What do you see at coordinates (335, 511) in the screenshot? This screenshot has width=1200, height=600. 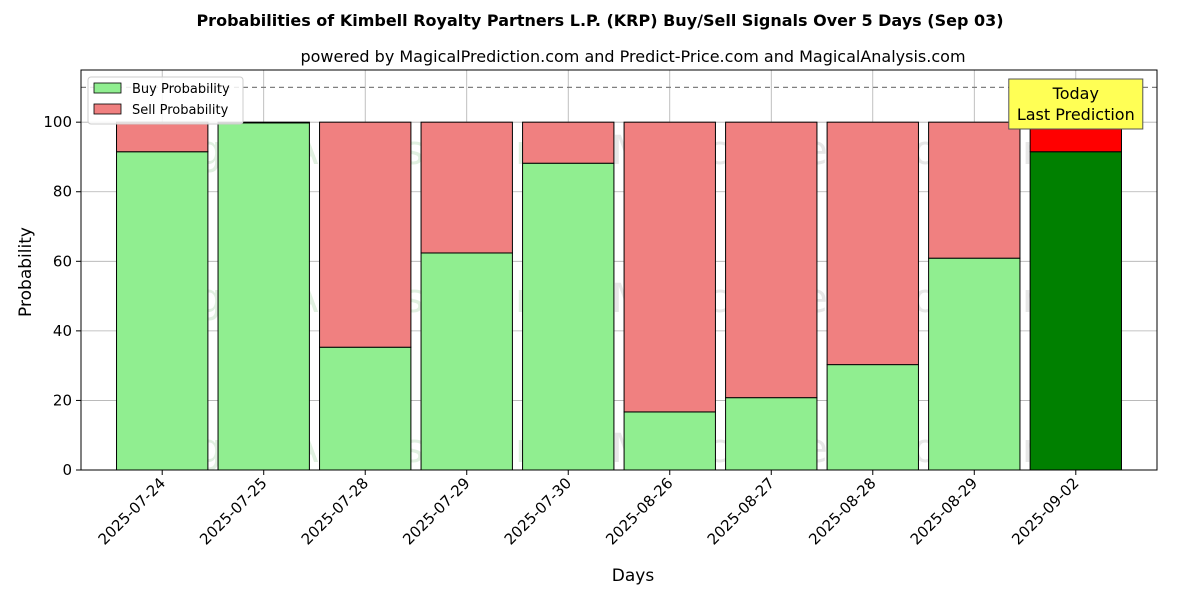 I see `x-tick-label: 2025-07-28` at bounding box center [335, 511].